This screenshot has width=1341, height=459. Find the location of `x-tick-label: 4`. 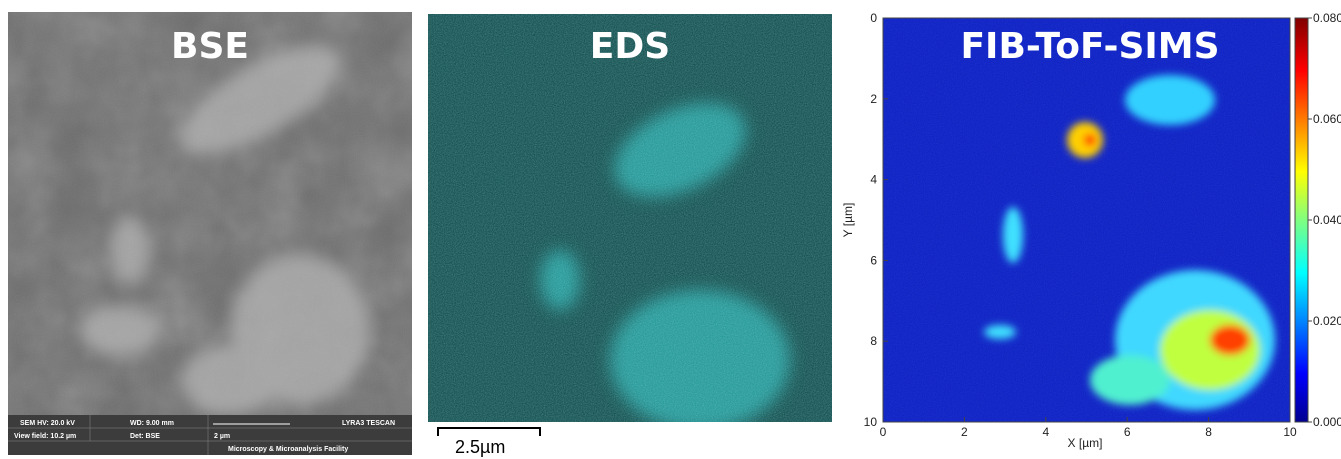

x-tick-label: 4 is located at coordinates (1045, 432).